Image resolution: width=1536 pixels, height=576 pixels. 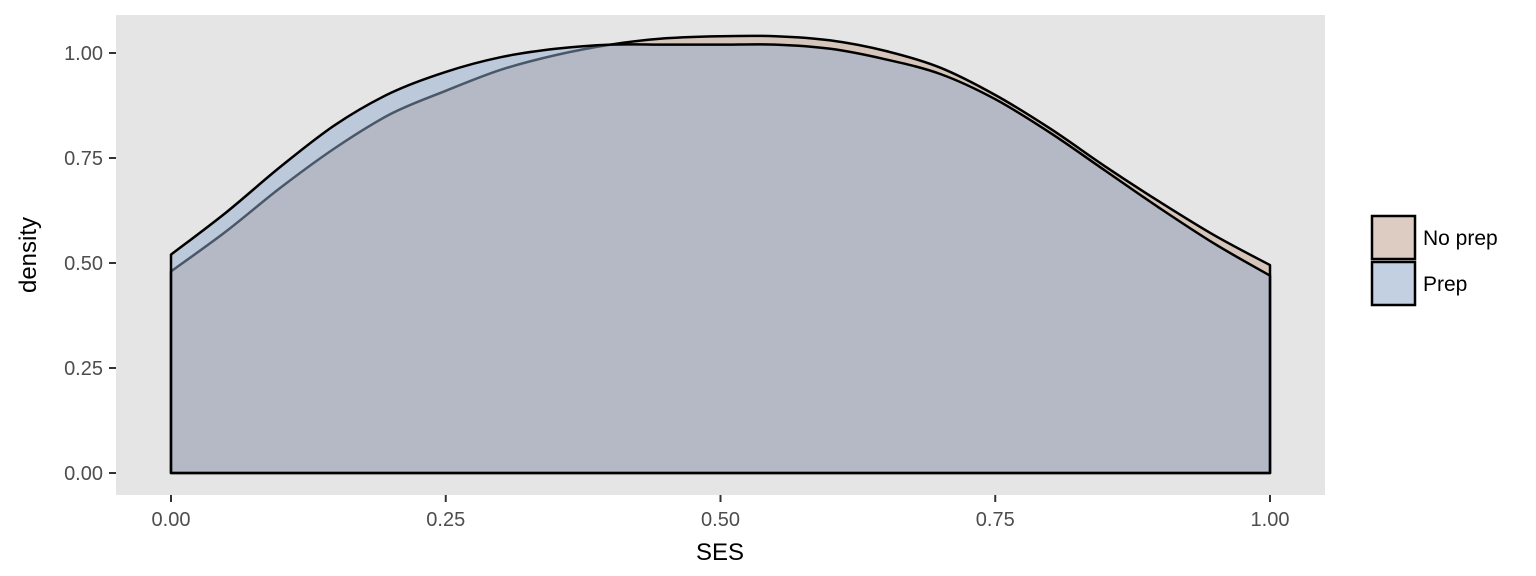 I want to click on x-tick-label: 1.00, so click(x=1270, y=520).